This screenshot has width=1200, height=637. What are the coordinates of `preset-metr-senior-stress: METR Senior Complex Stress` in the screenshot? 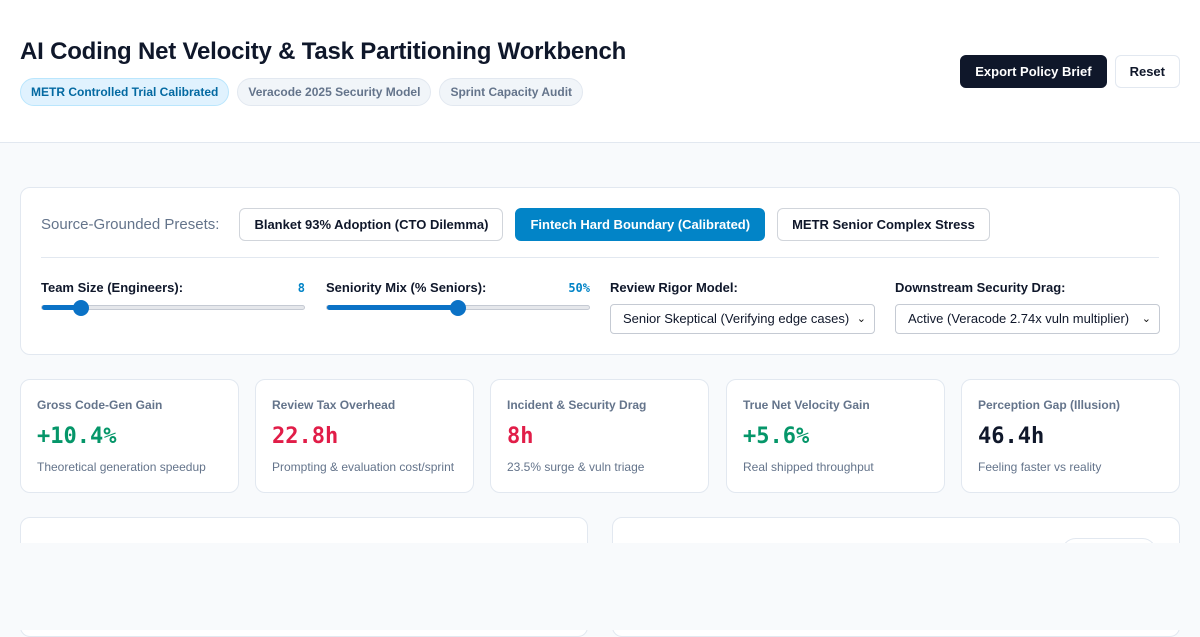 It's located at (883, 224).